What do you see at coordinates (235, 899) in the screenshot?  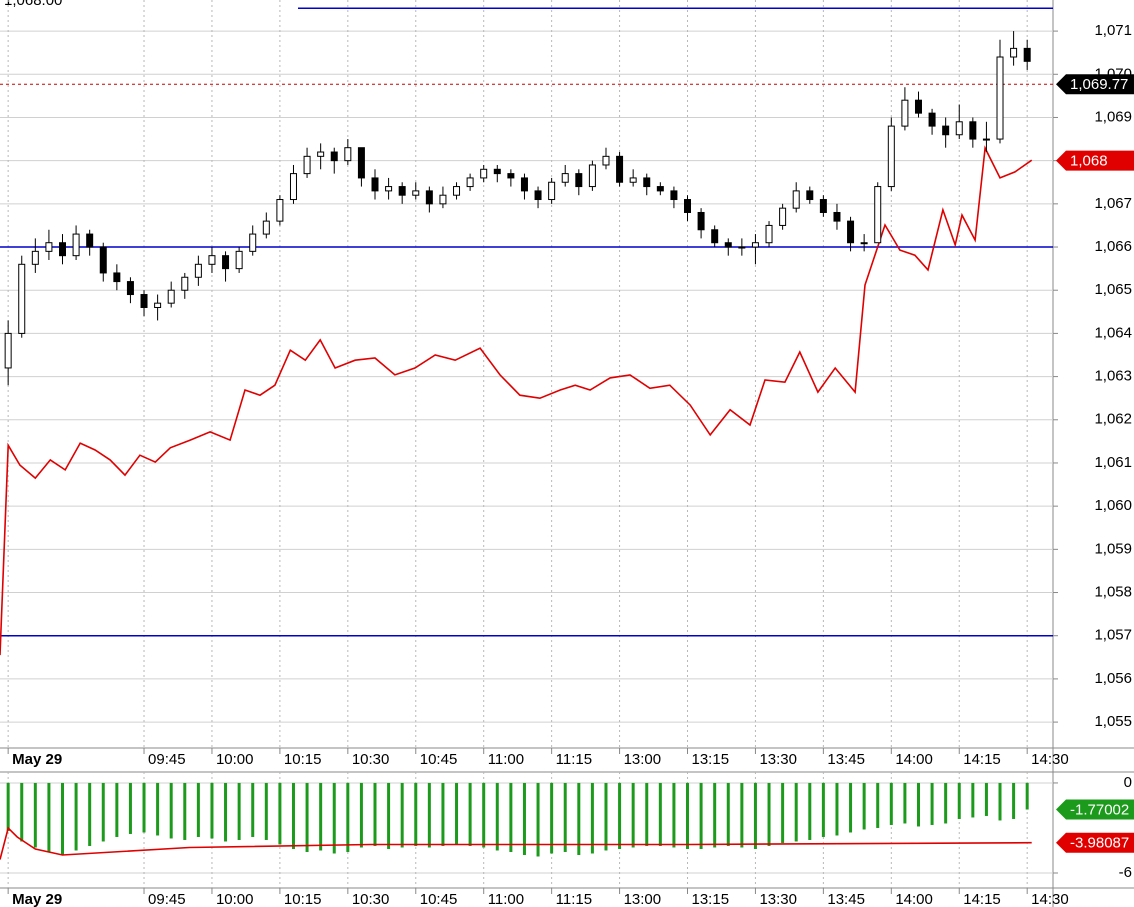 I see `x-tick-label: 10:00` at bounding box center [235, 899].